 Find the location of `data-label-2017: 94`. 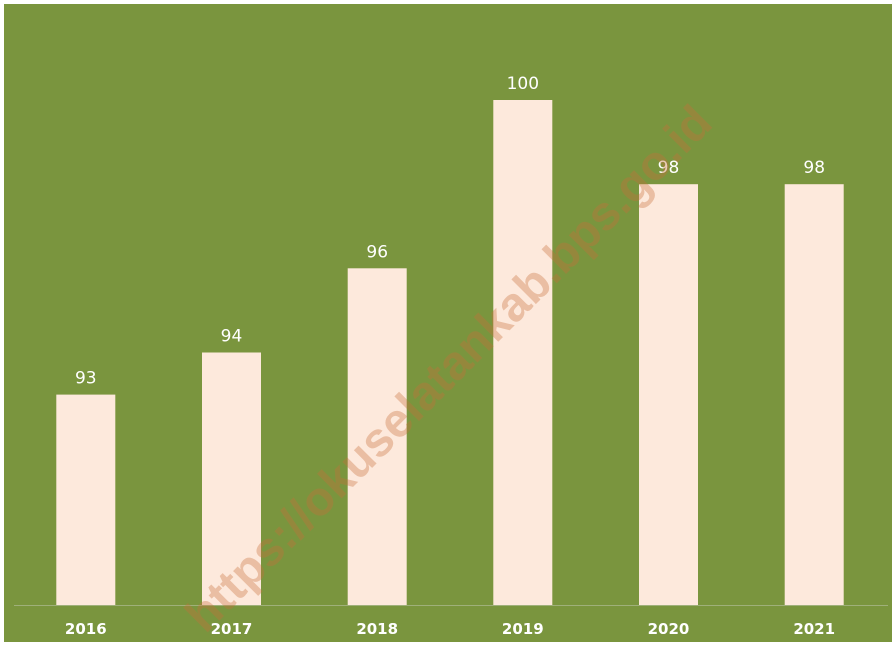

data-label-2017: 94 is located at coordinates (232, 337).